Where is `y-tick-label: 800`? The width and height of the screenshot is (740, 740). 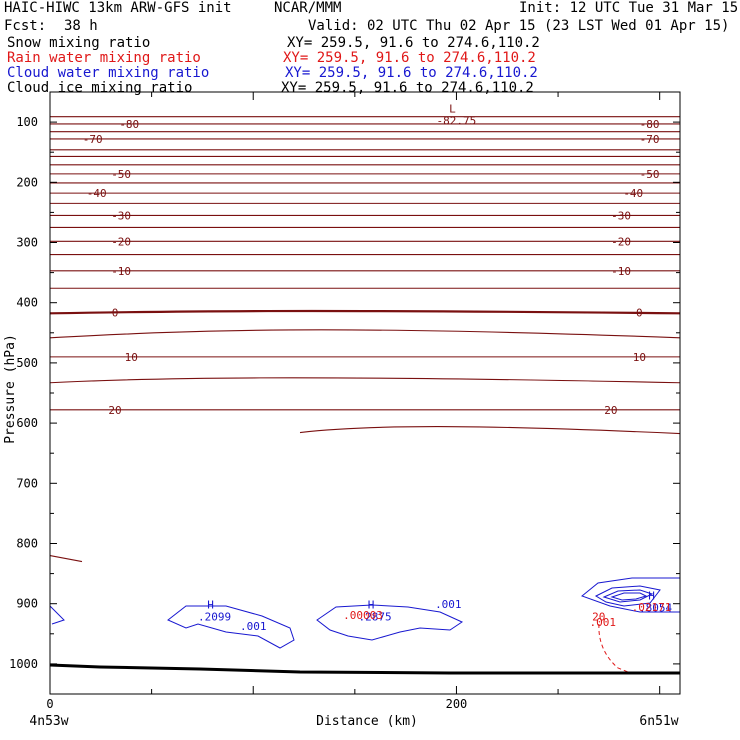
y-tick-label: 800 is located at coordinates (27, 544).